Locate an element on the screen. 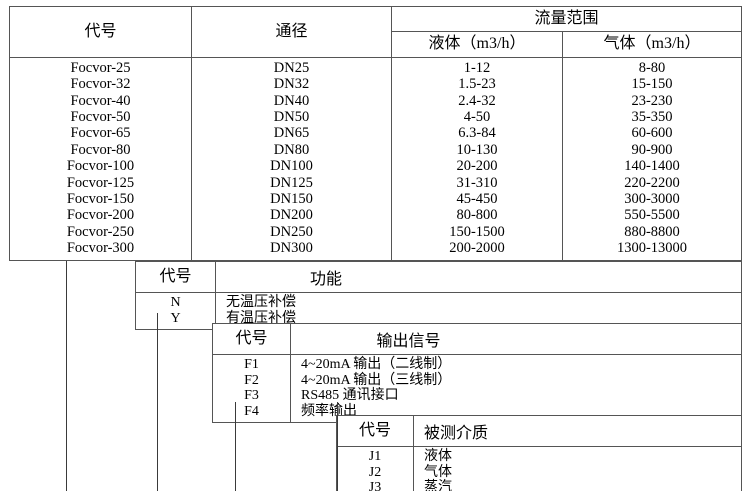 The width and height of the screenshot is (750, 491). function-header-row: 代号 功能 is located at coordinates (438, 277).